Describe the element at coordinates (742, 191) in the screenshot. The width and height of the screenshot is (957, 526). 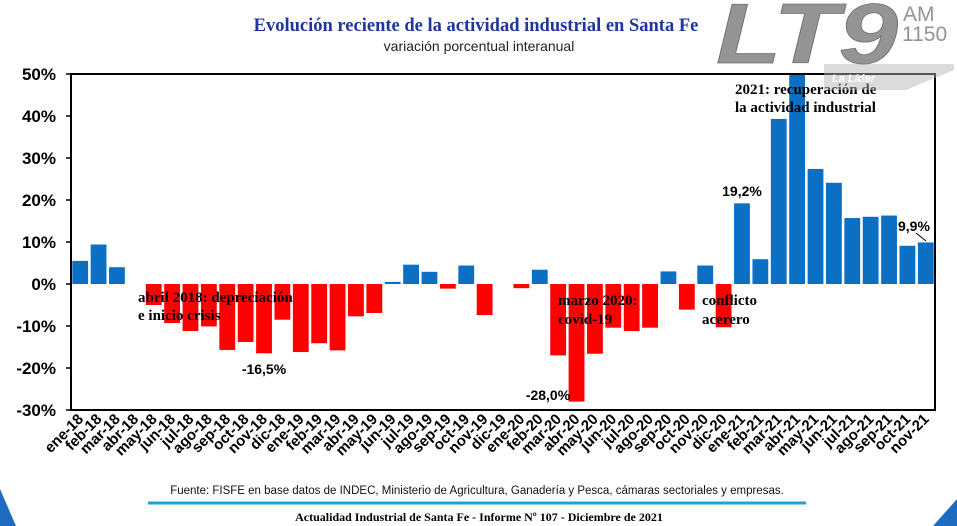
I see `data-label-ene-21: 19,2%` at that location.